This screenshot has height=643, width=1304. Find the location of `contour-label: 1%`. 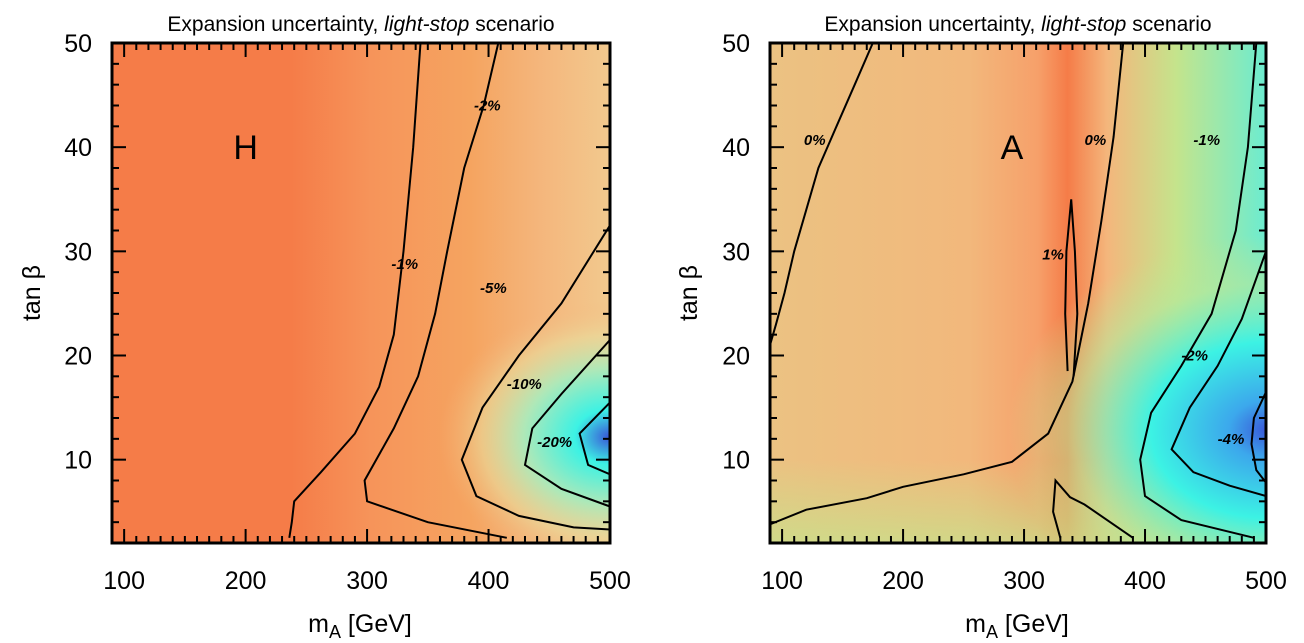

contour-label: 1% is located at coordinates (1053, 255).